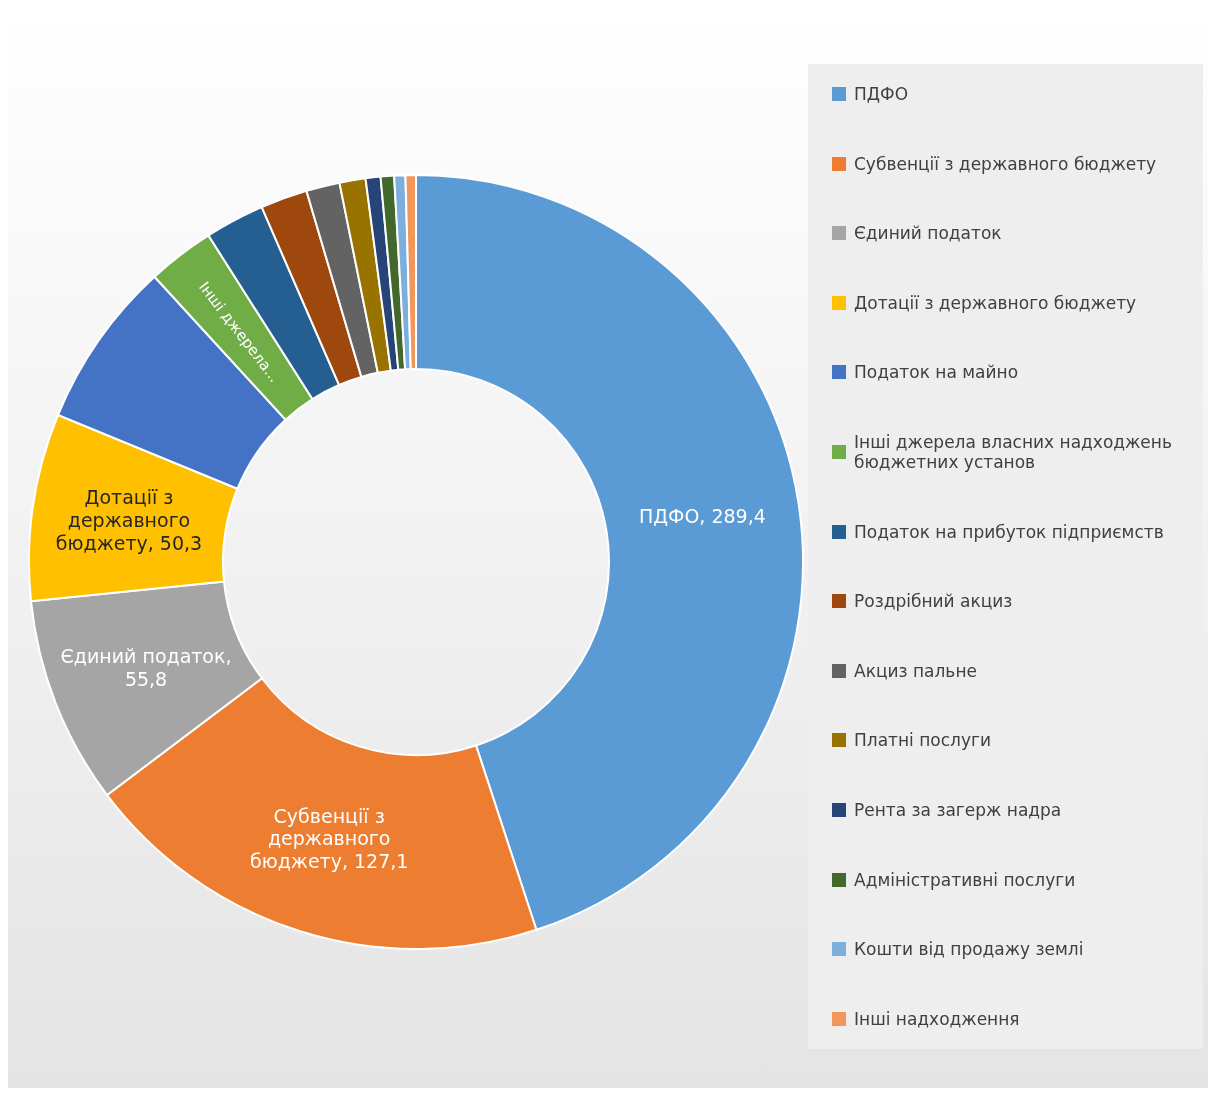 Image resolution: width=1219 pixels, height=1097 pixels. What do you see at coordinates (928, 233) in the screenshot?
I see `legend-label: Єдиний податок` at bounding box center [928, 233].